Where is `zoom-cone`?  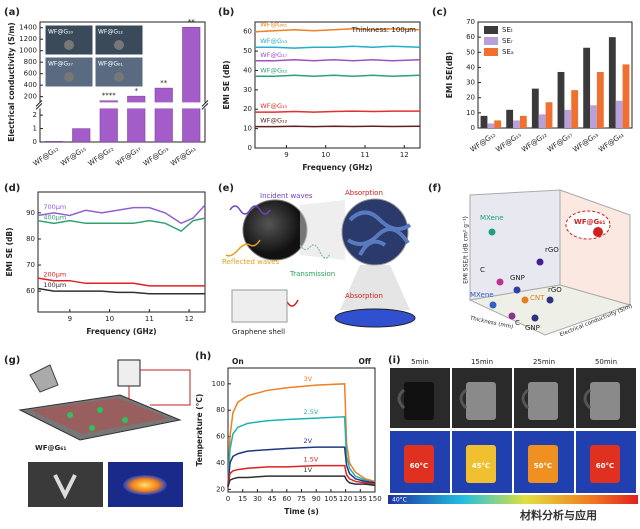 zoom-cone is located at coordinates (322, 230).